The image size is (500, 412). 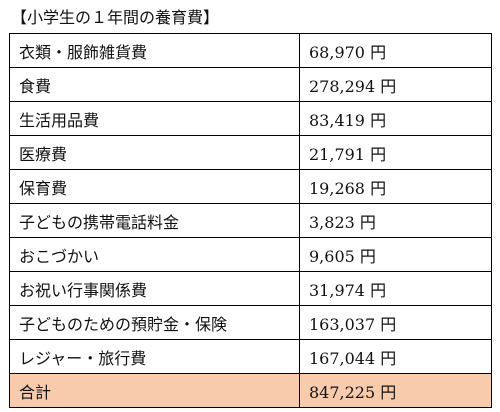 What do you see at coordinates (154, 152) in the screenshot?
I see `item-cell: 医療費` at bounding box center [154, 152].